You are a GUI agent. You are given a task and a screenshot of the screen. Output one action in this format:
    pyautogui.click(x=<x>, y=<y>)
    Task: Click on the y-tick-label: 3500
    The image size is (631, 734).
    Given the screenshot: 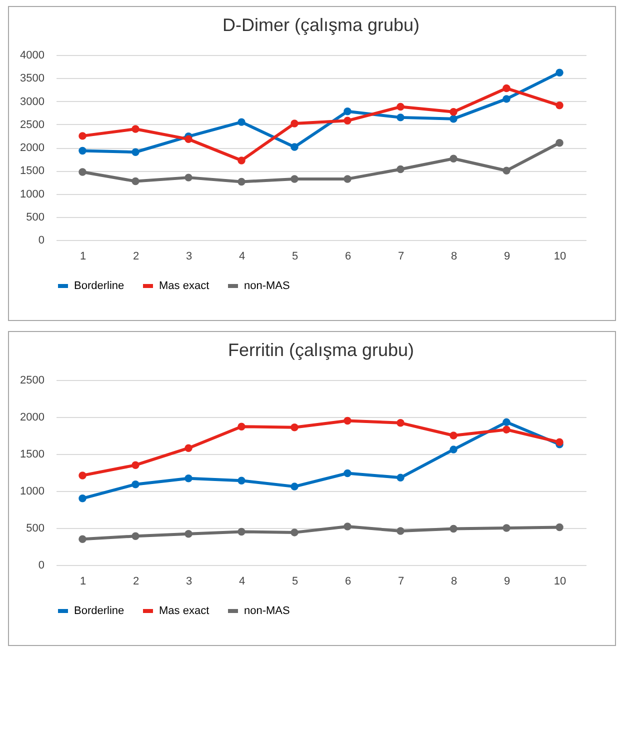 What is the action you would take?
    pyautogui.click(x=32, y=78)
    